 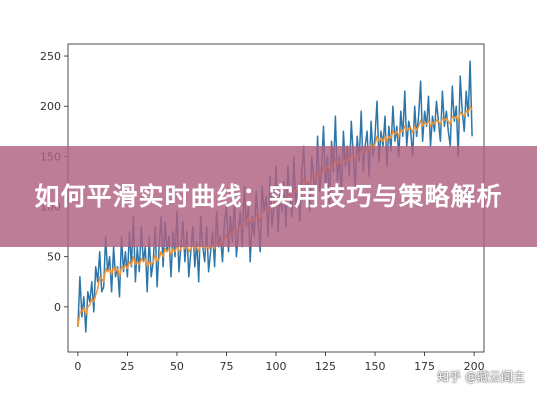 What do you see at coordinates (50, 56) in the screenshot?
I see `y-tick-label: 250` at bounding box center [50, 56].